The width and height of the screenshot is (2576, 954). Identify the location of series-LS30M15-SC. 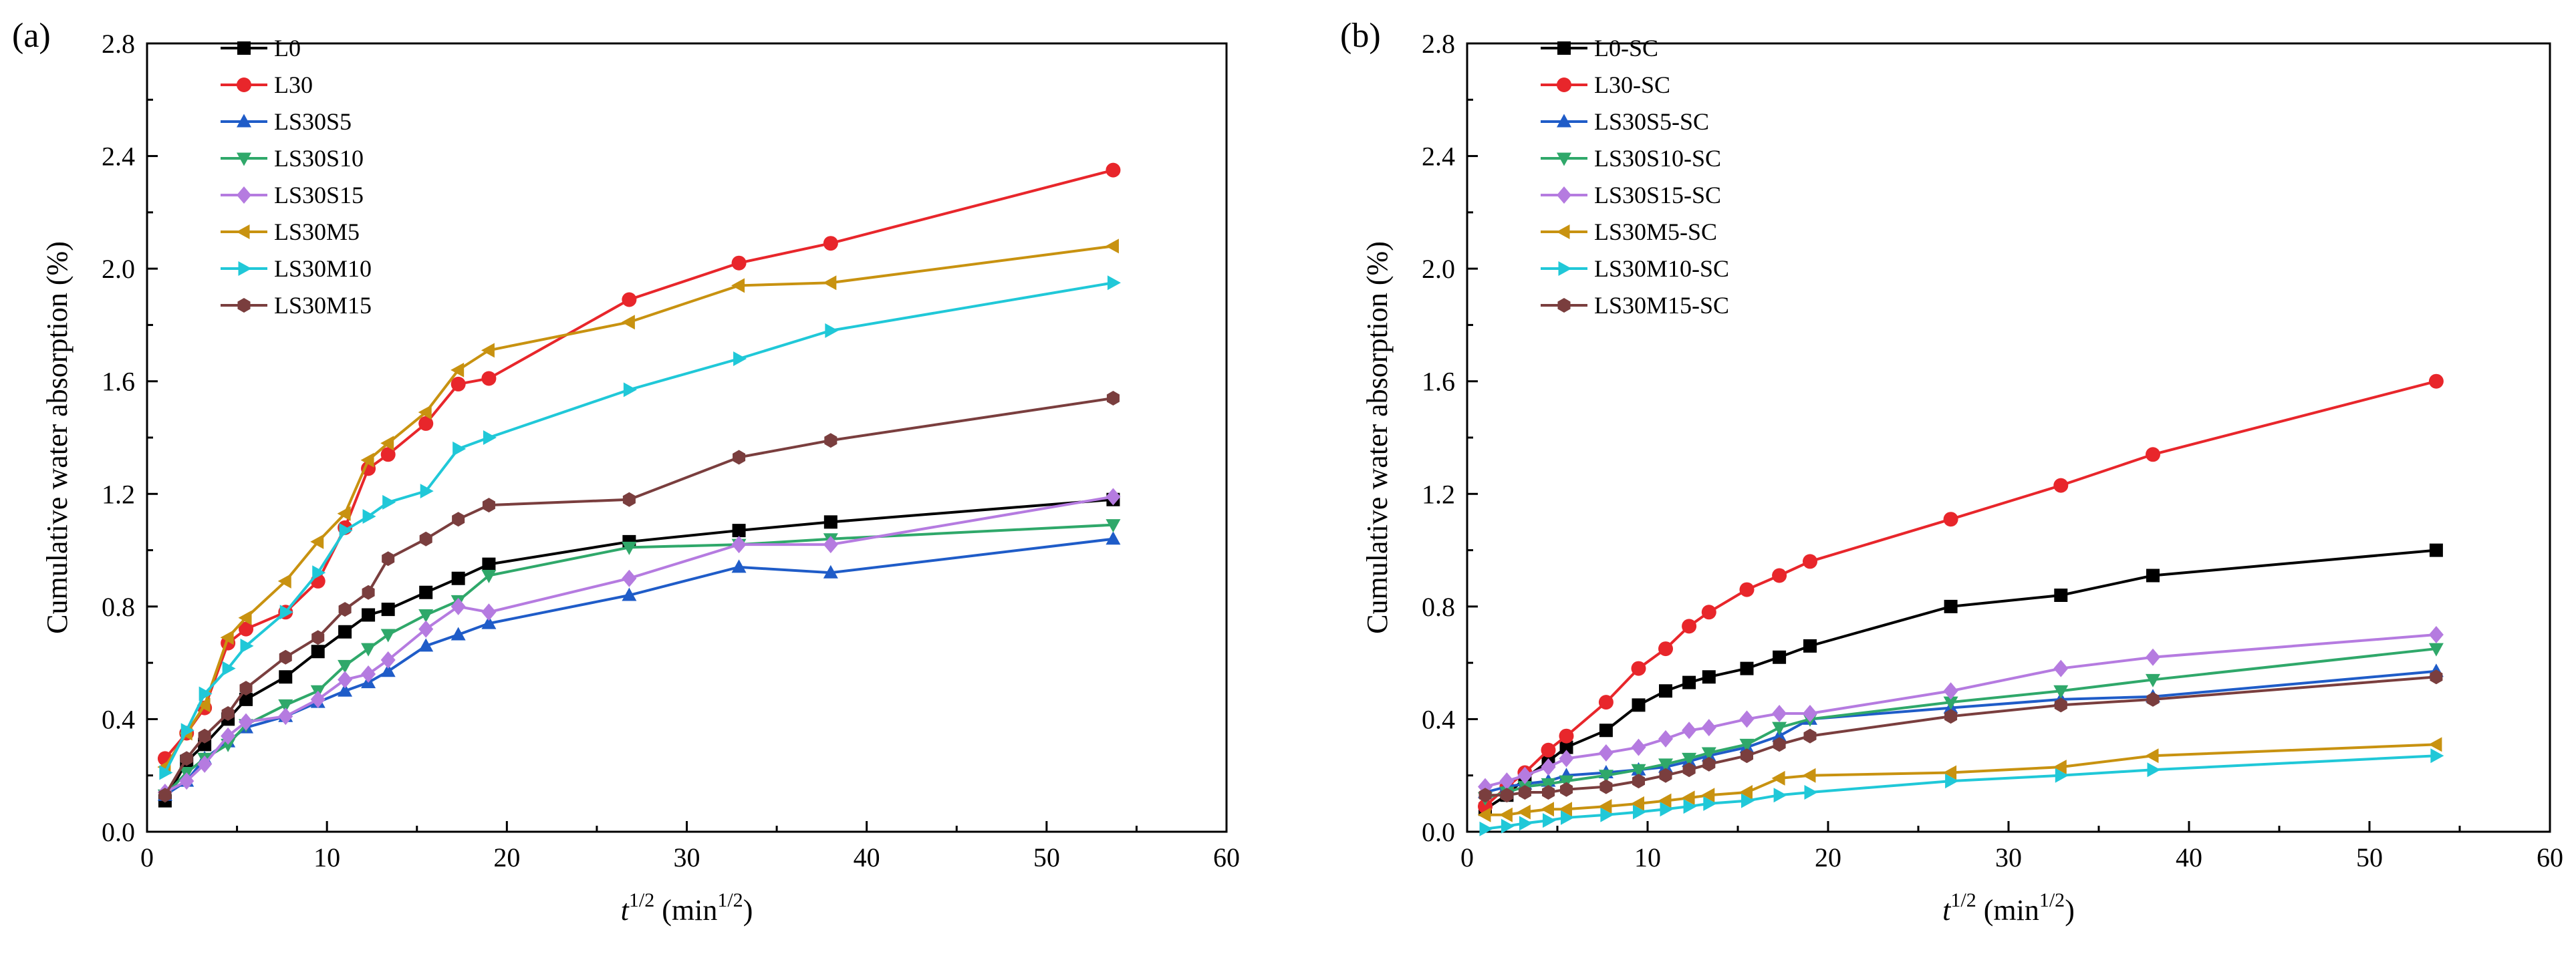
(1961, 736).